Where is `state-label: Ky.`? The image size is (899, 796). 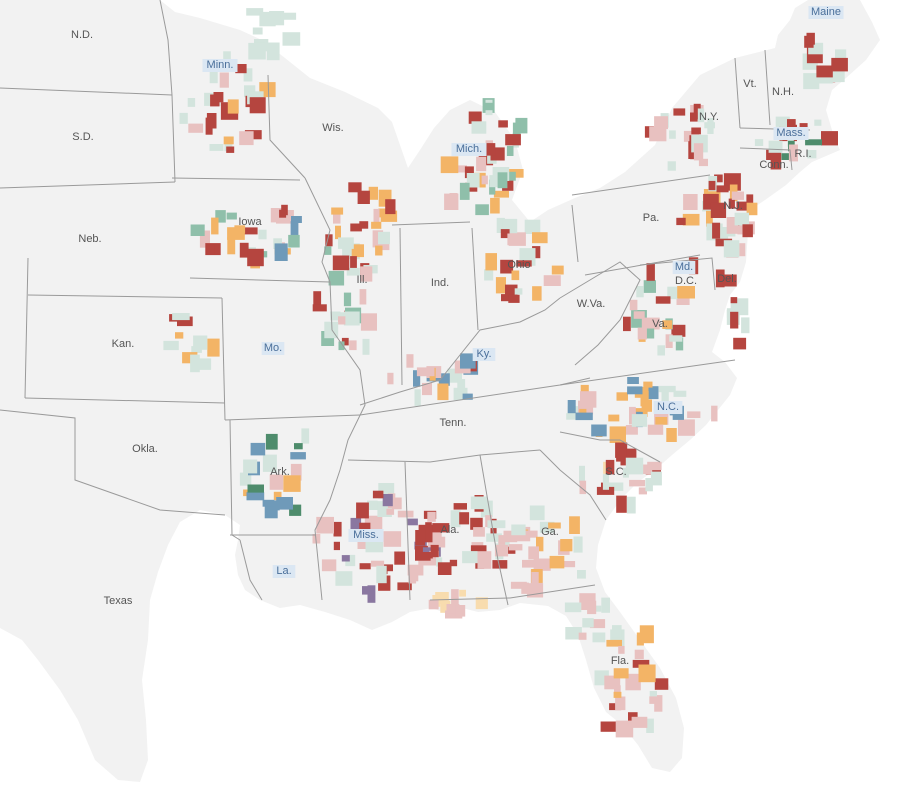 state-label: Ky. is located at coordinates (483, 354).